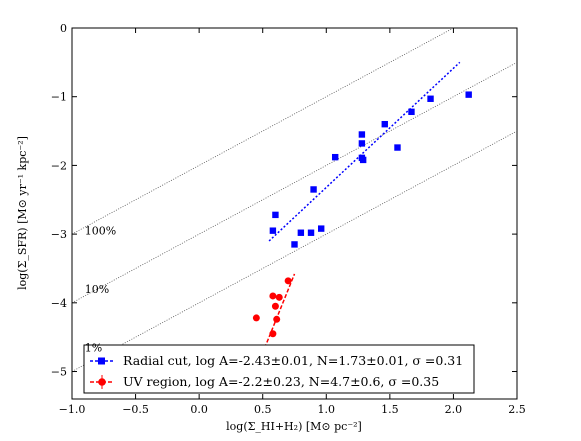 The image size is (581, 441). I want to click on legend-uv-marker, so click(102, 382).